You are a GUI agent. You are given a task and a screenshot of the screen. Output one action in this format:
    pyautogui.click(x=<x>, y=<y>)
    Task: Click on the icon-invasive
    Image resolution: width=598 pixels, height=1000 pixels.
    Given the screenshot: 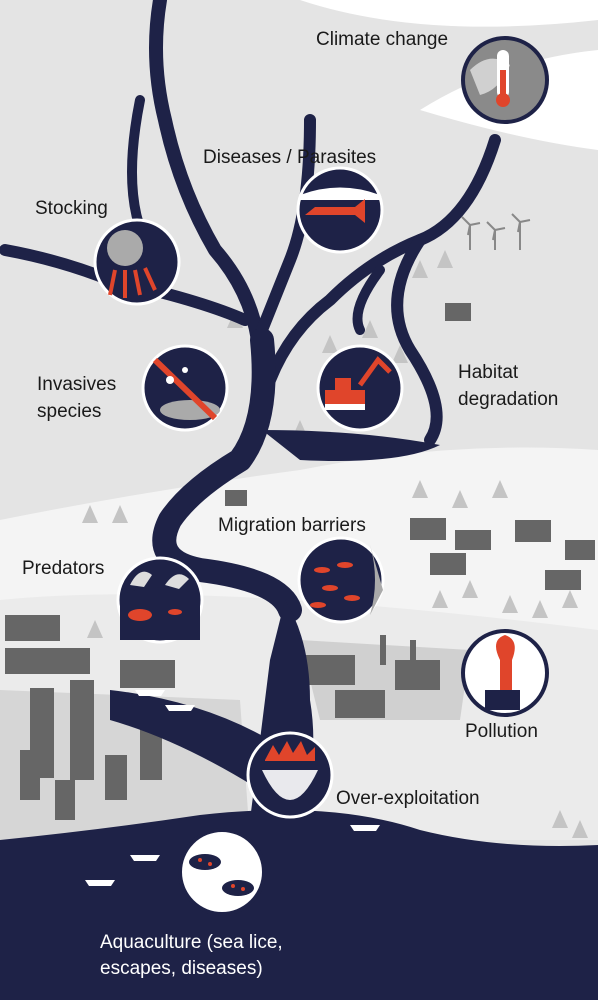 What is the action you would take?
    pyautogui.click(x=185, y=388)
    